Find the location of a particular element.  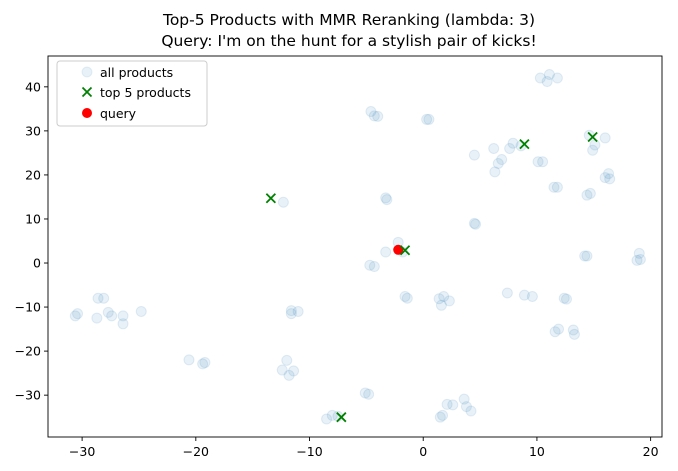

legend-box is located at coordinates (132, 93).